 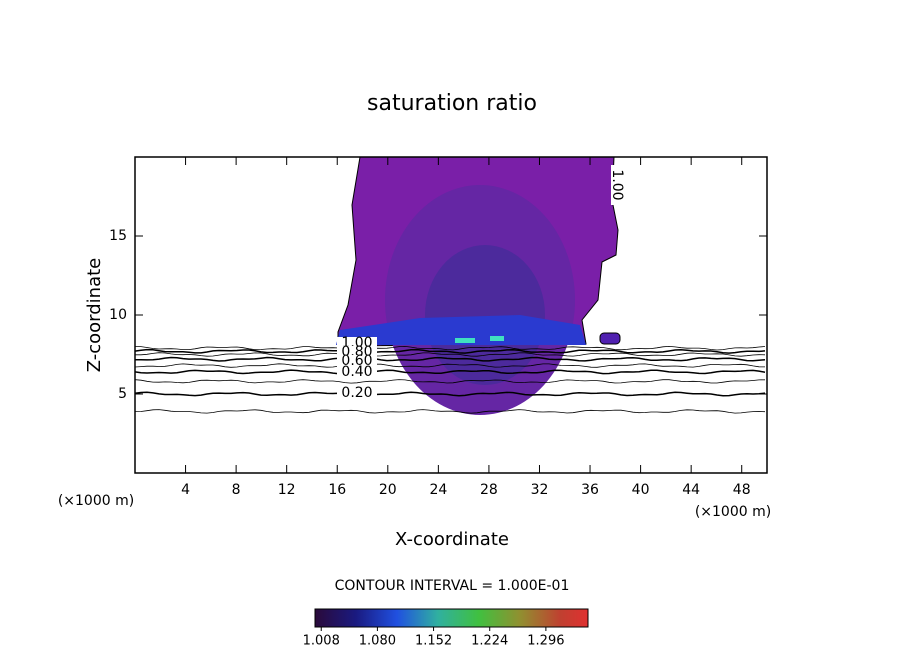 I want to click on x-tick-label: 24, so click(x=438, y=490).